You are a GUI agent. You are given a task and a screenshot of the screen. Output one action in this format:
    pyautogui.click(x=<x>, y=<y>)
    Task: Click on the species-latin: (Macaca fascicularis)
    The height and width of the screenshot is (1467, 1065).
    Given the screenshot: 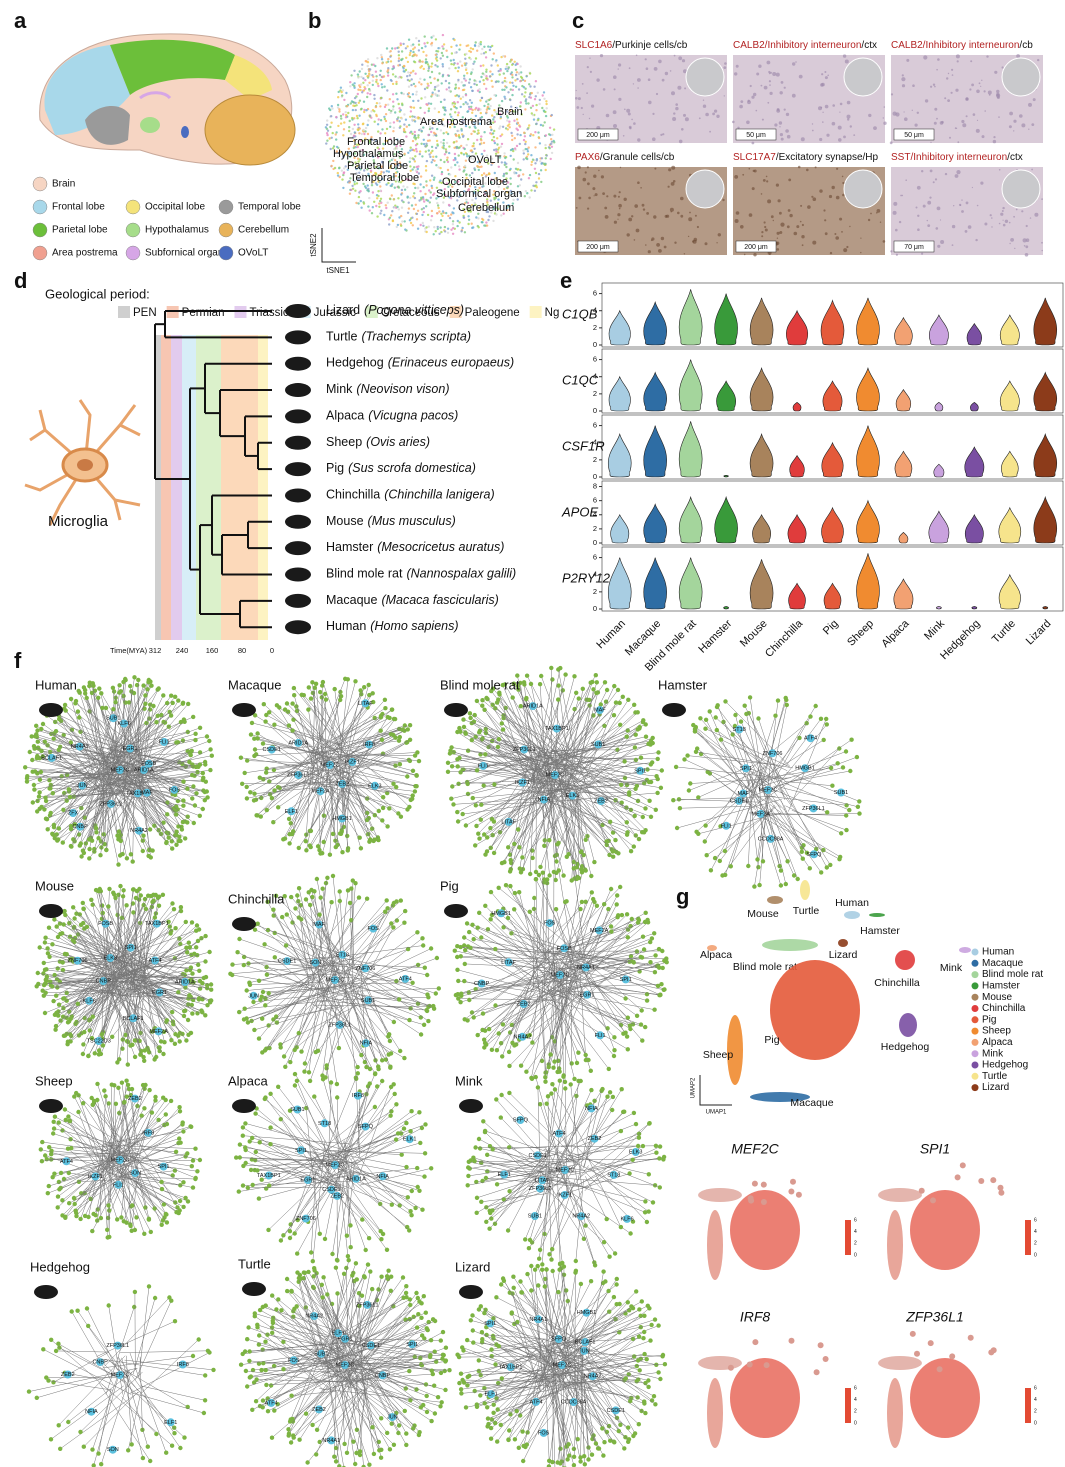 What is the action you would take?
    pyautogui.click(x=439, y=600)
    